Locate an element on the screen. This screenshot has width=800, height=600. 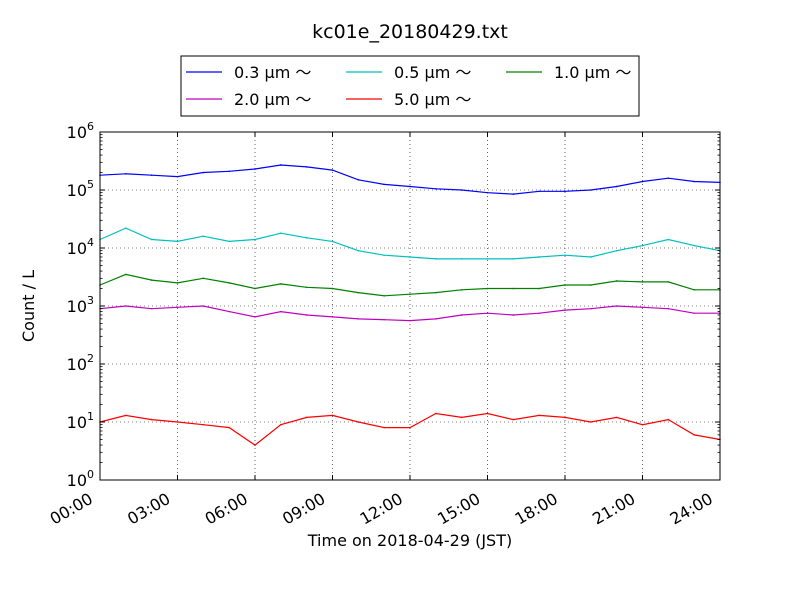
legend-label: 5.0 μm ～ is located at coordinates (432, 99).